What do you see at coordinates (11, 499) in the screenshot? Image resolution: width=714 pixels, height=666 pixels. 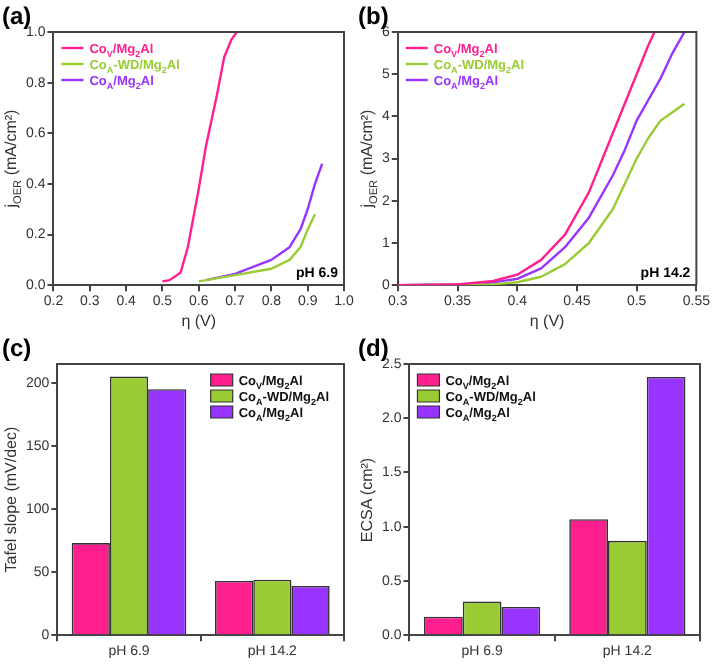 I see `y-axis-title: Tafel slope (mV/dec)` at bounding box center [11, 499].